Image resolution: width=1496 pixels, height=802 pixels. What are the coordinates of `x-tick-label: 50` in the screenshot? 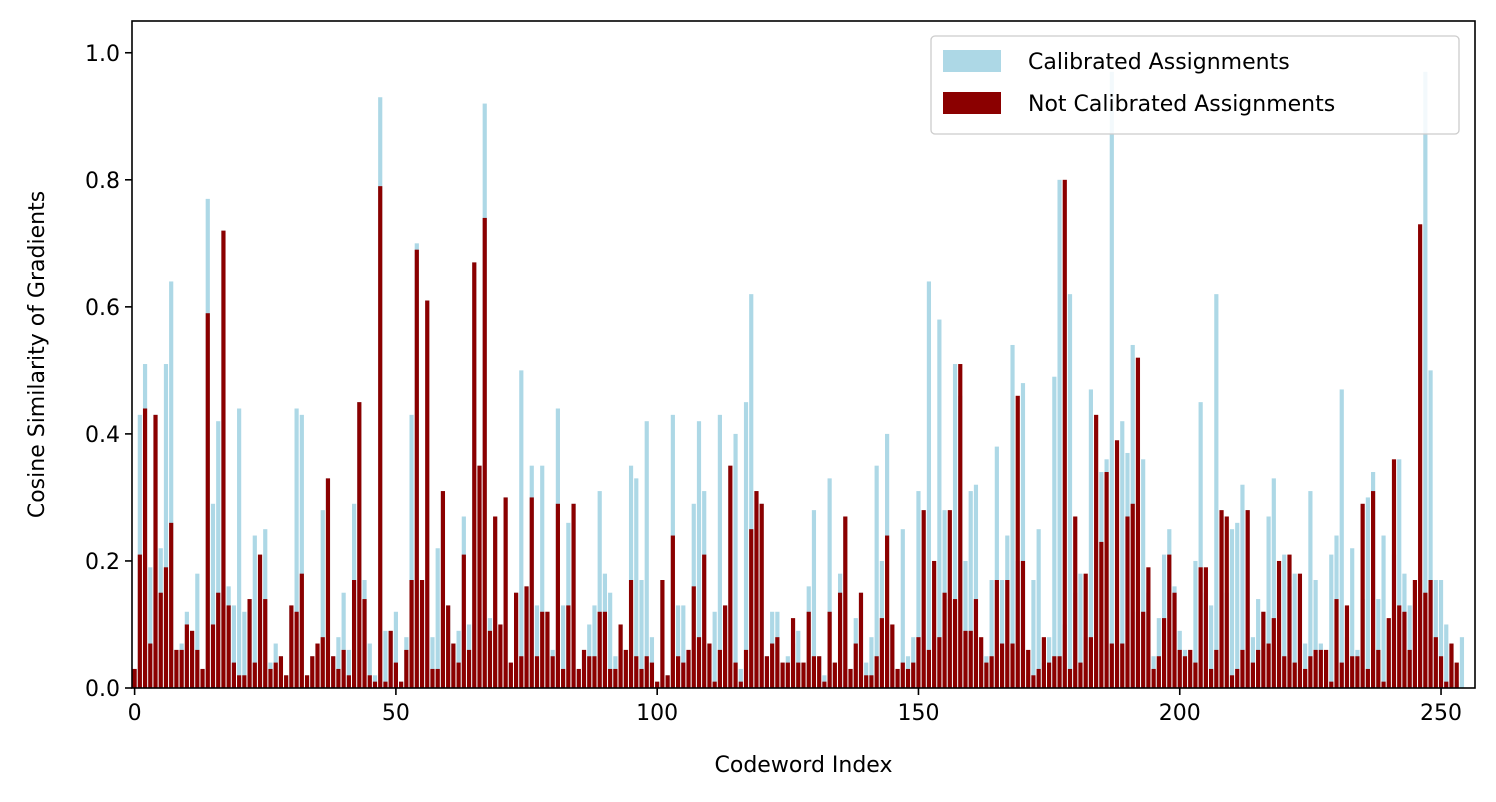 It's located at (396, 713).